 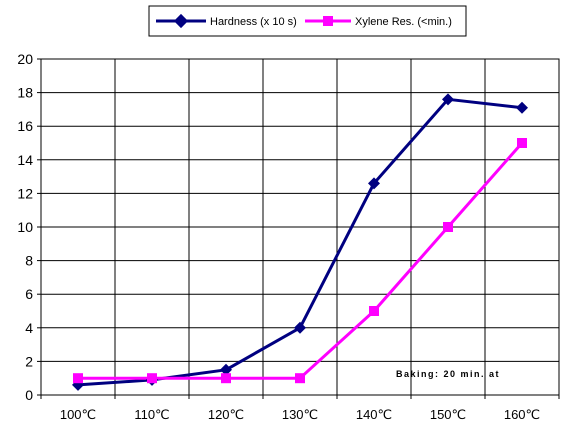 I want to click on annotations: Baking: 20 min. at, so click(x=448, y=374).